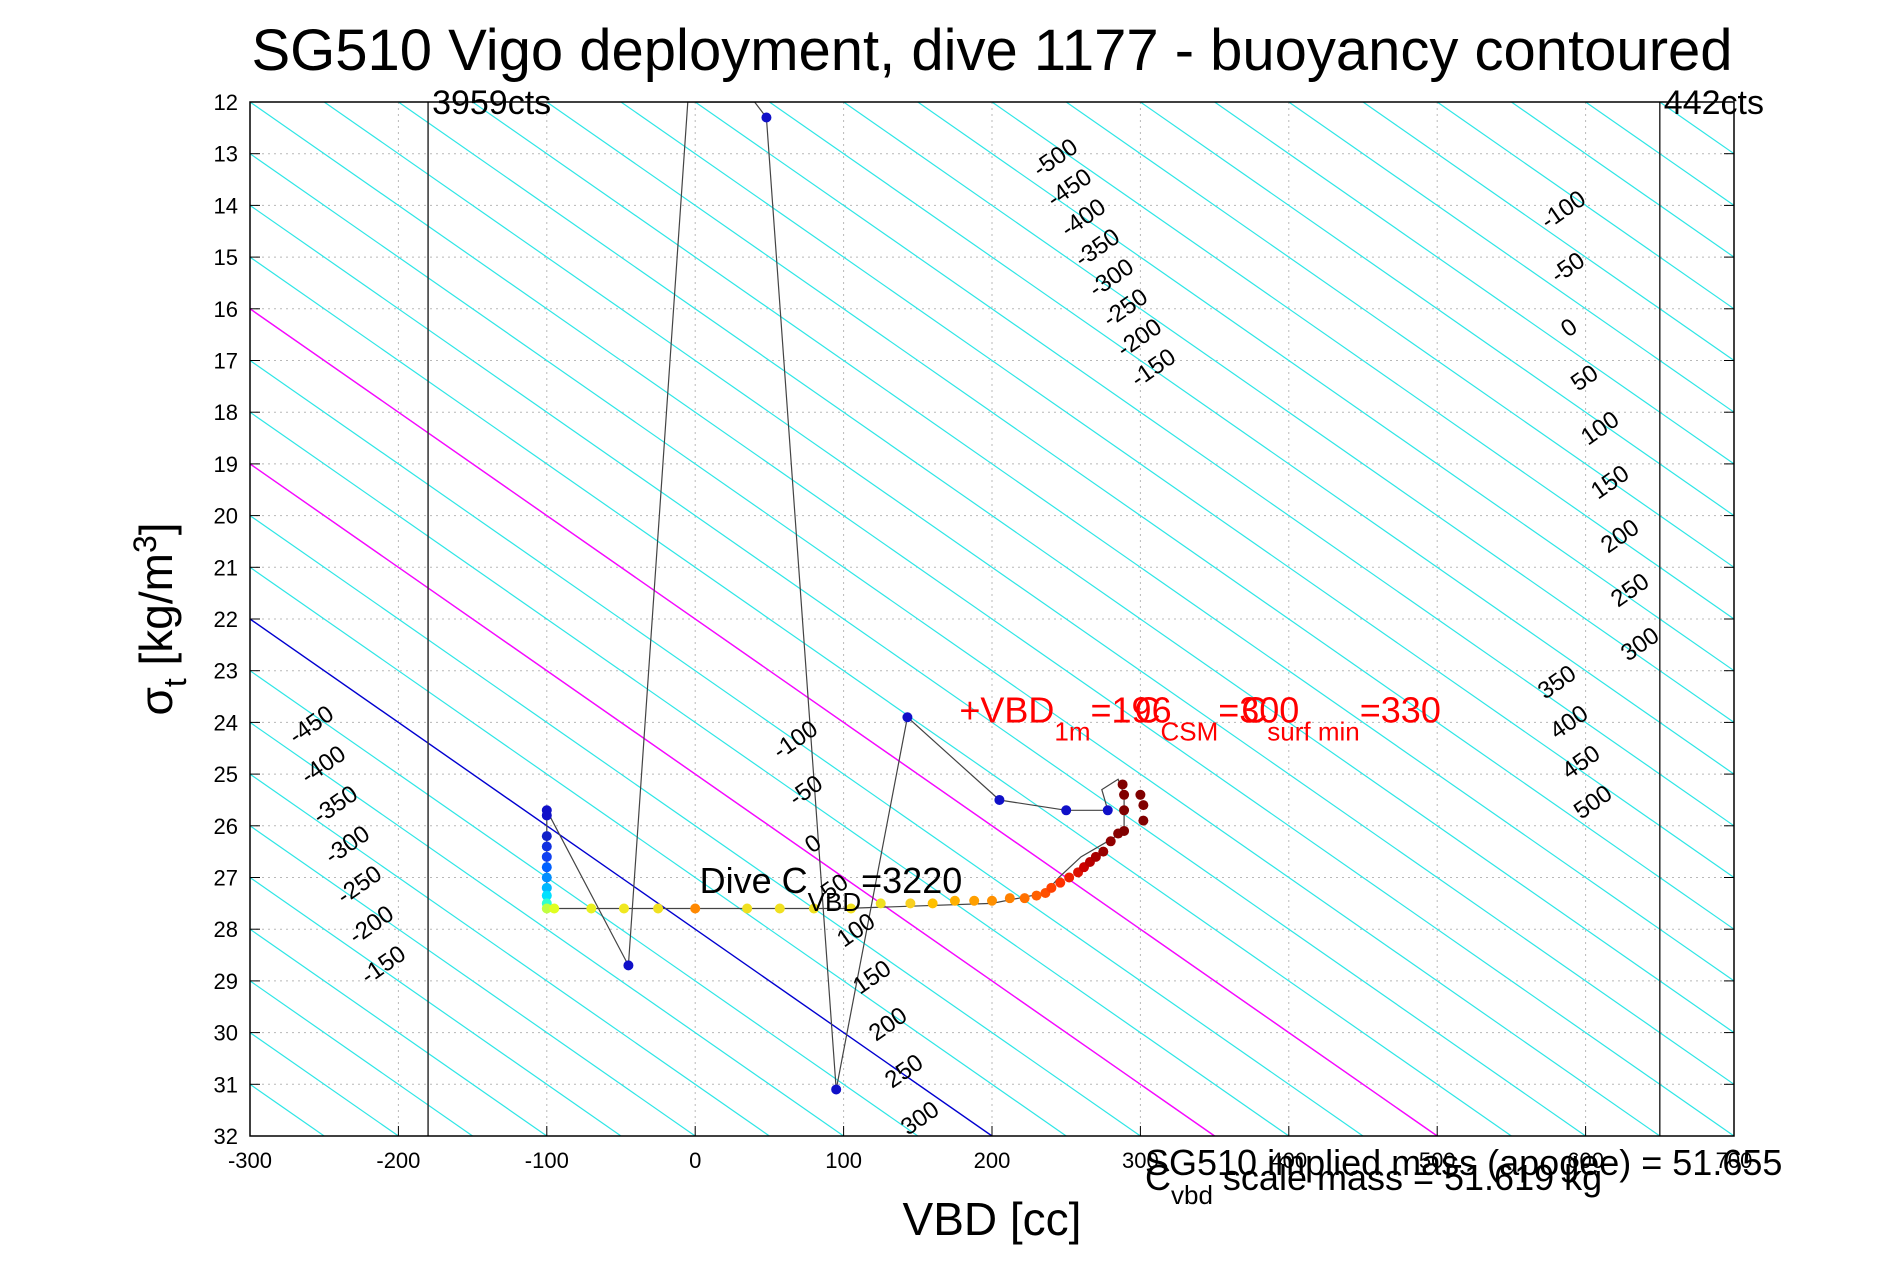 The height and width of the screenshot is (1262, 1891). I want to click on x-tick-label: 100, so click(843, 1160).